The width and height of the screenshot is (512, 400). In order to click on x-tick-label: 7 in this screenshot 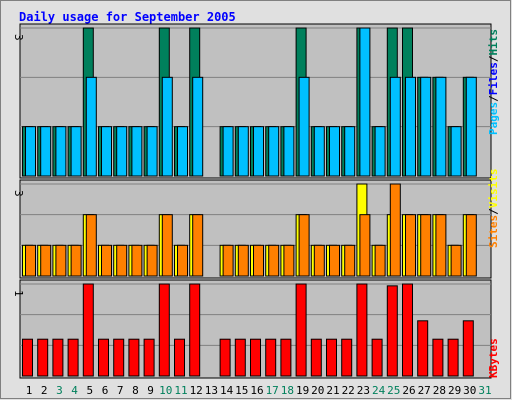, I will do `click(120, 390)`.